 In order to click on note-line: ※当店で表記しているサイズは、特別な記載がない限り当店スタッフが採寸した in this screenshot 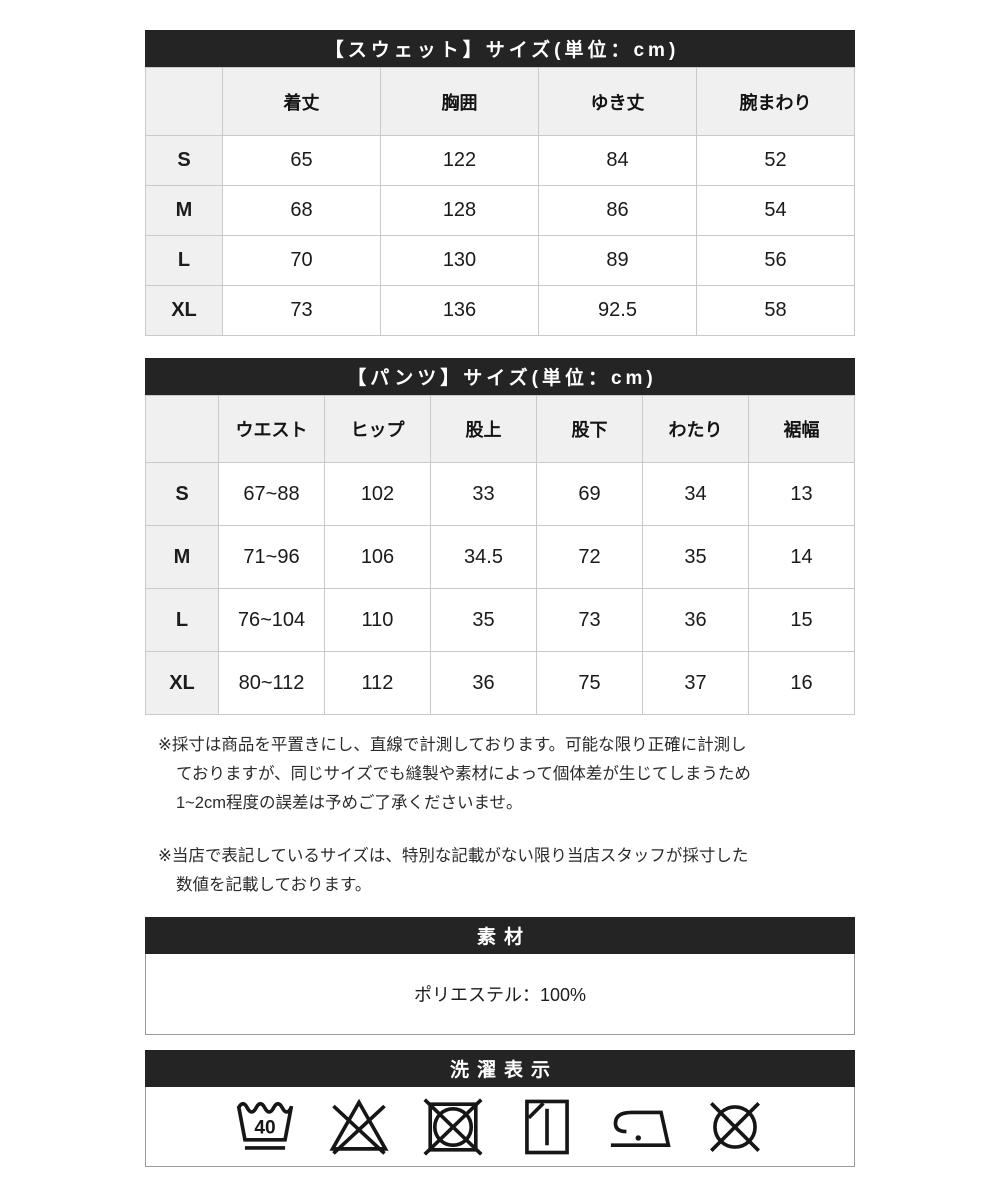, I will do `click(453, 856)`.